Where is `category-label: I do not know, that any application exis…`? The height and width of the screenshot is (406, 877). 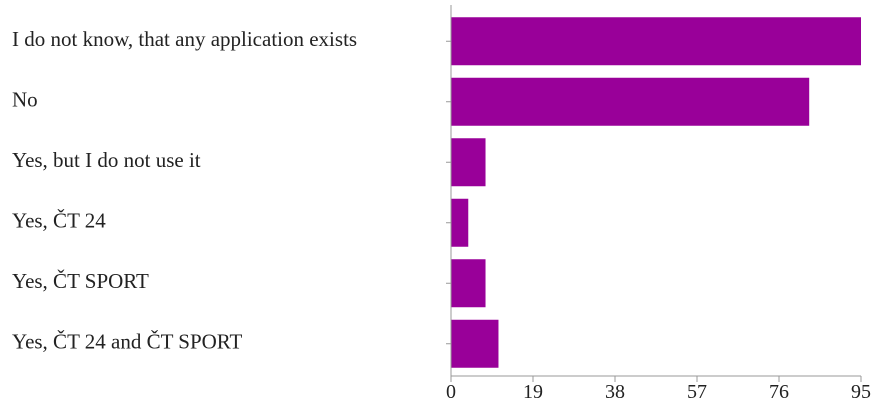 category-label: I do not know, that any application exis… is located at coordinates (184, 39).